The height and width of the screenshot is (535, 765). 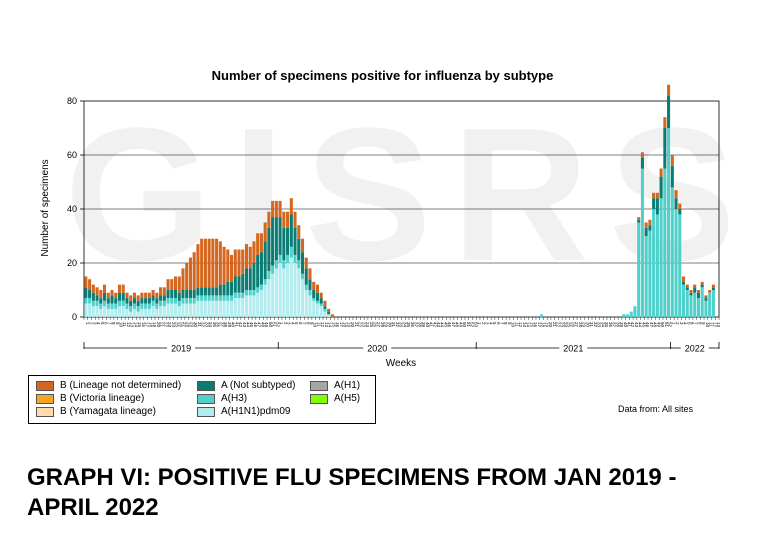 What do you see at coordinates (393, 325) in the screenshot?
I see `x-tick-label: 31` at bounding box center [393, 325].